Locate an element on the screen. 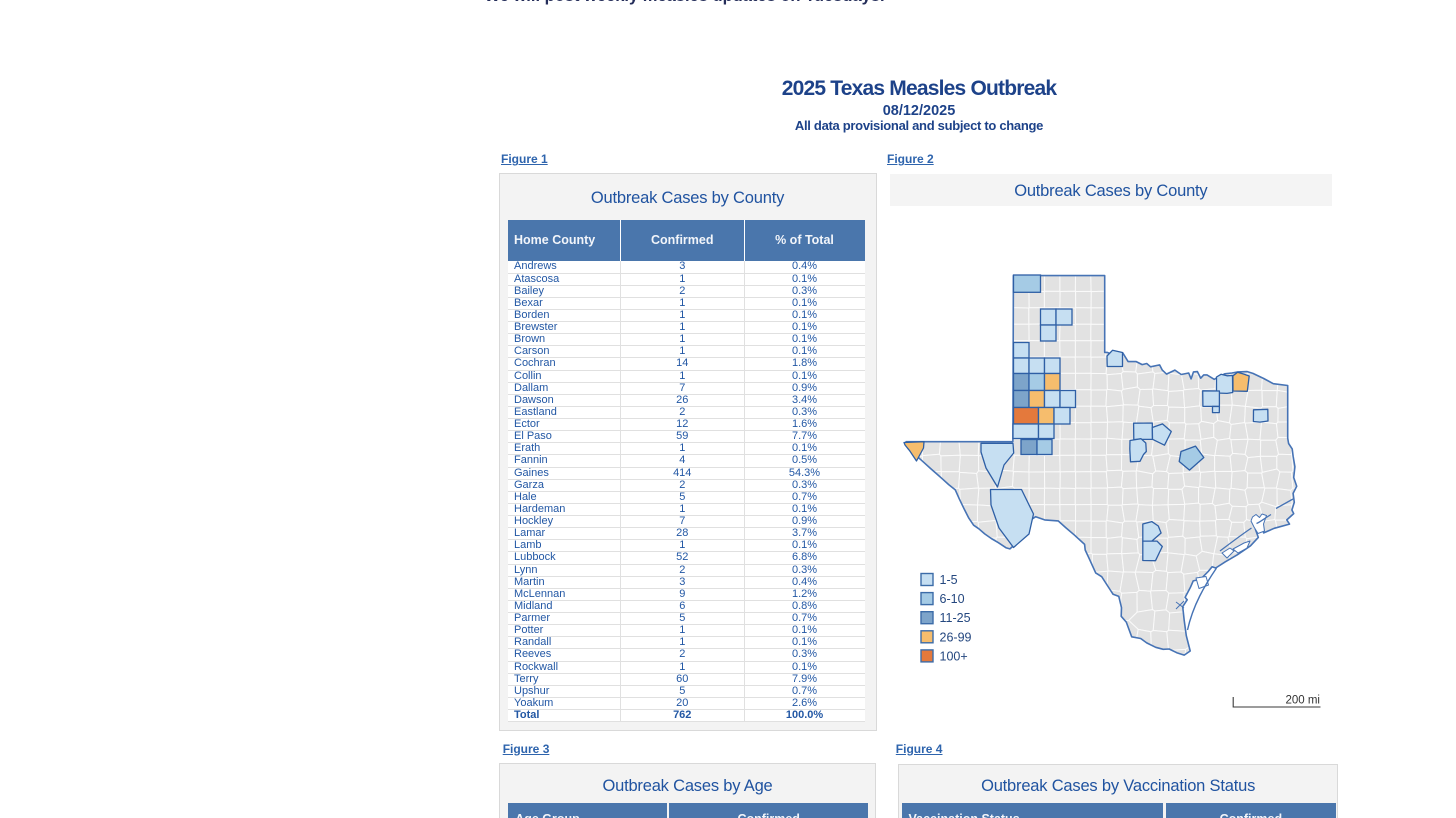  svg-text: 6-10 is located at coordinates (952, 599).